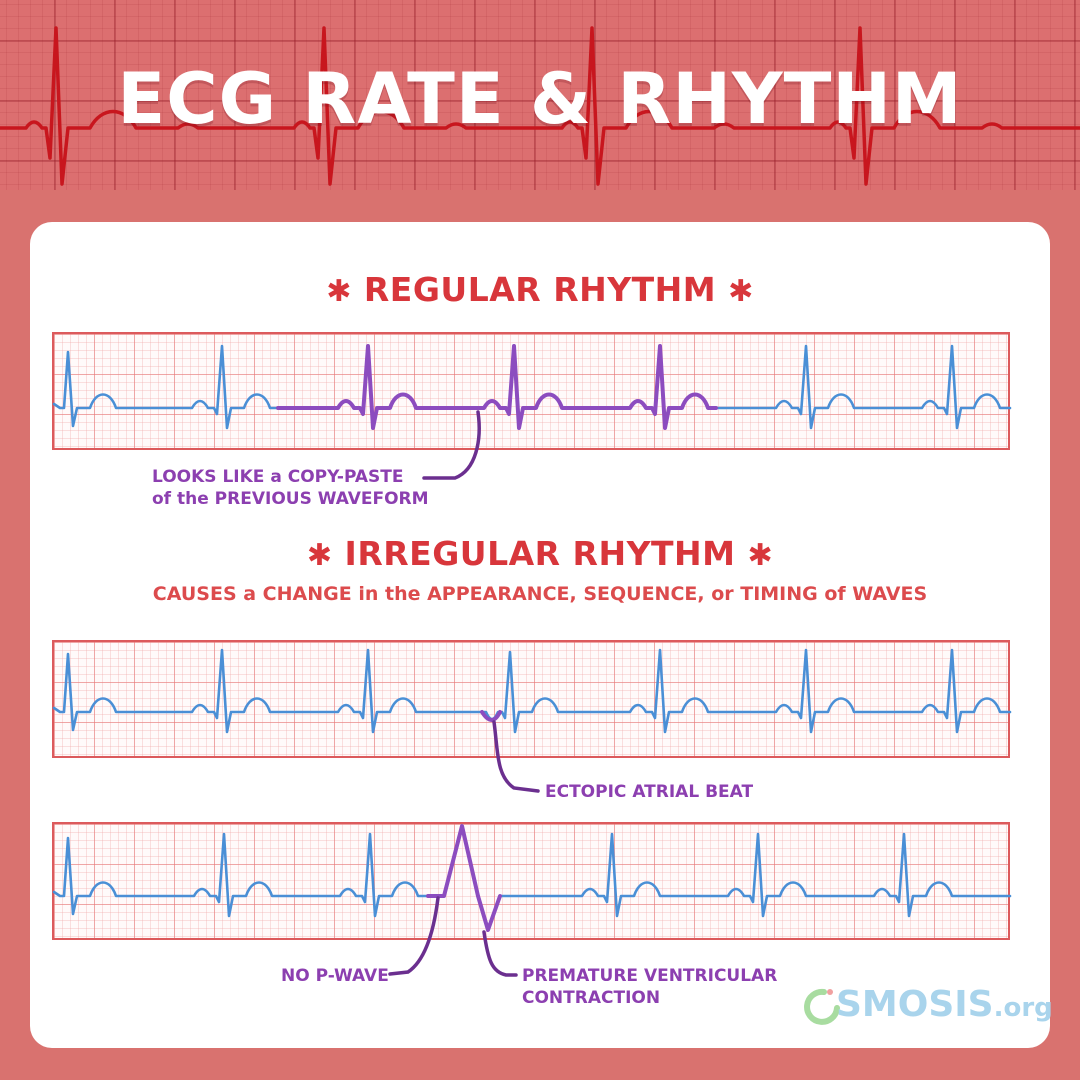  Describe the element at coordinates (540, 99) in the screenshot. I see `page-title: ECG RATE & RHYTHM` at that location.